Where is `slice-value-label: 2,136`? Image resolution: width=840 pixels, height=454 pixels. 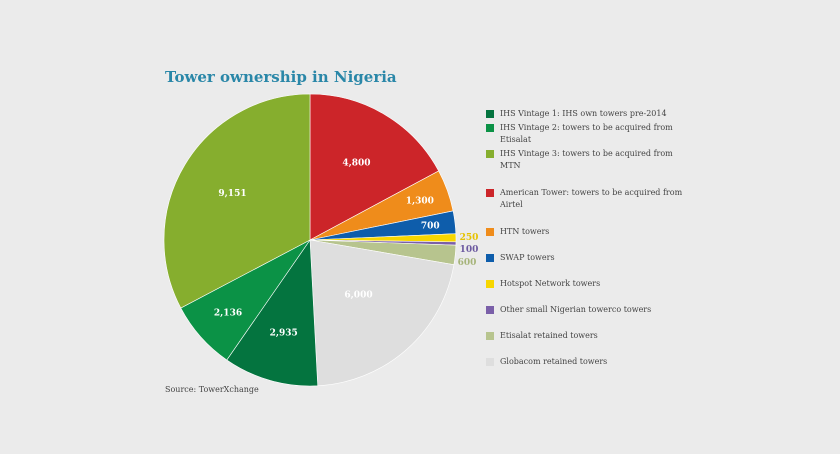 slice-value-label: 2,136 is located at coordinates (228, 314).